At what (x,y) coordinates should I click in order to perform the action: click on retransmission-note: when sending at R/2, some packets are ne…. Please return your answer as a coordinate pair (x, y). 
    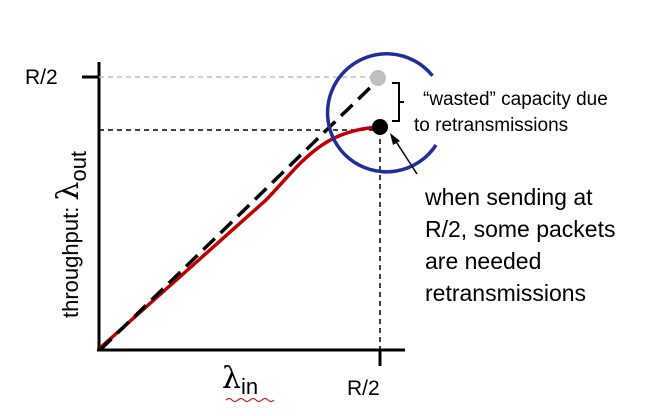
    Looking at the image, I should click on (523, 245).